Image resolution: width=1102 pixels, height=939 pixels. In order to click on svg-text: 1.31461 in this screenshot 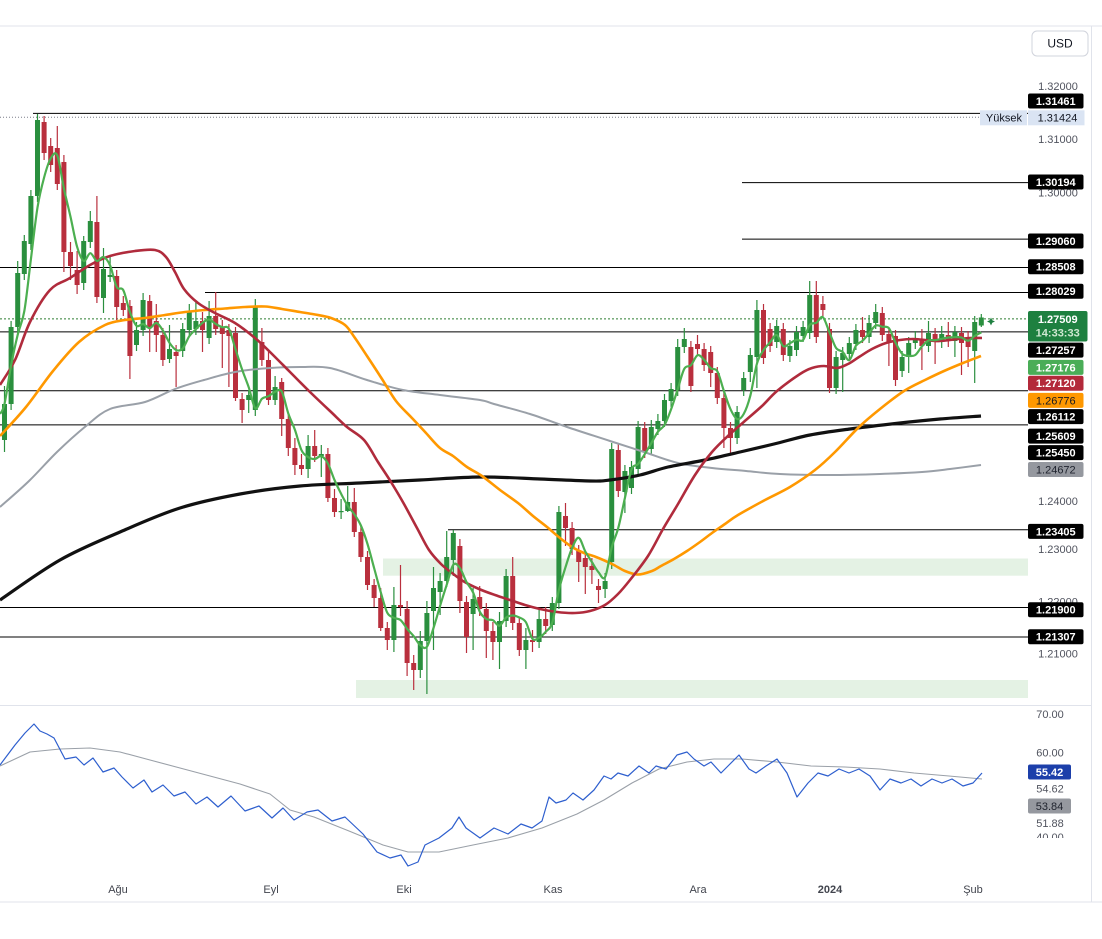, I will do `click(1056, 102)`.